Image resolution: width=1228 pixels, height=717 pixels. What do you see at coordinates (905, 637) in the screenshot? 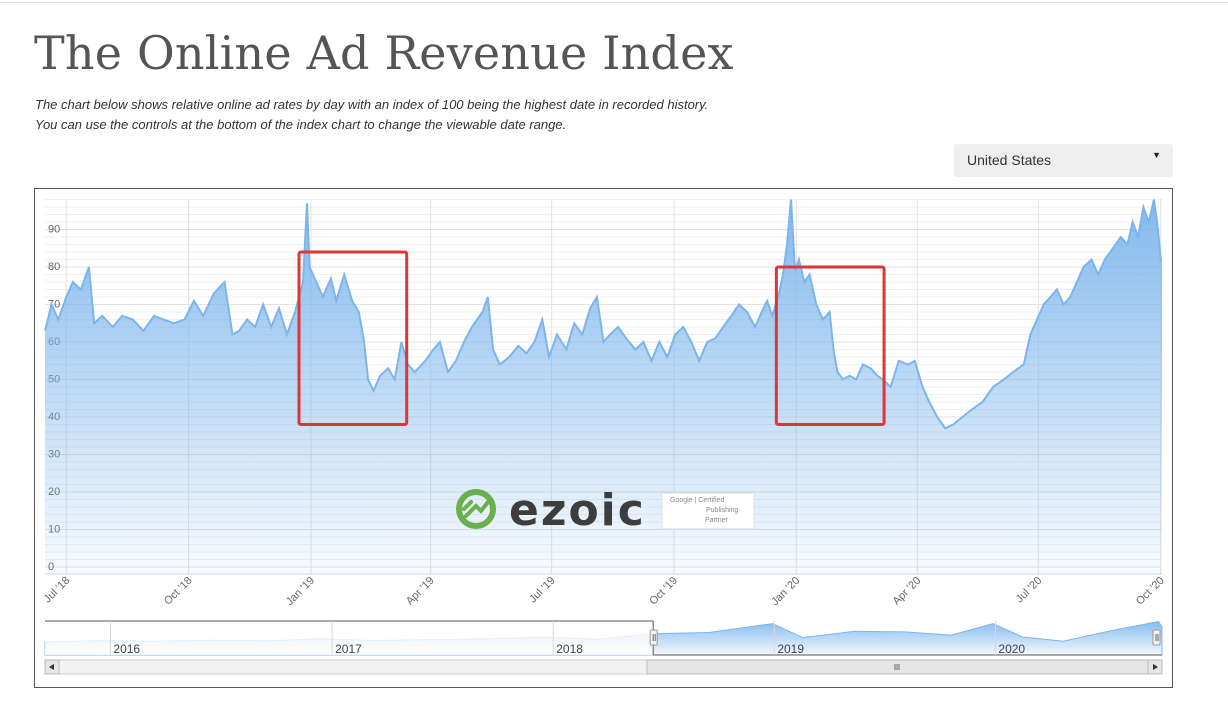
I see `navigator-handles` at bounding box center [905, 637].